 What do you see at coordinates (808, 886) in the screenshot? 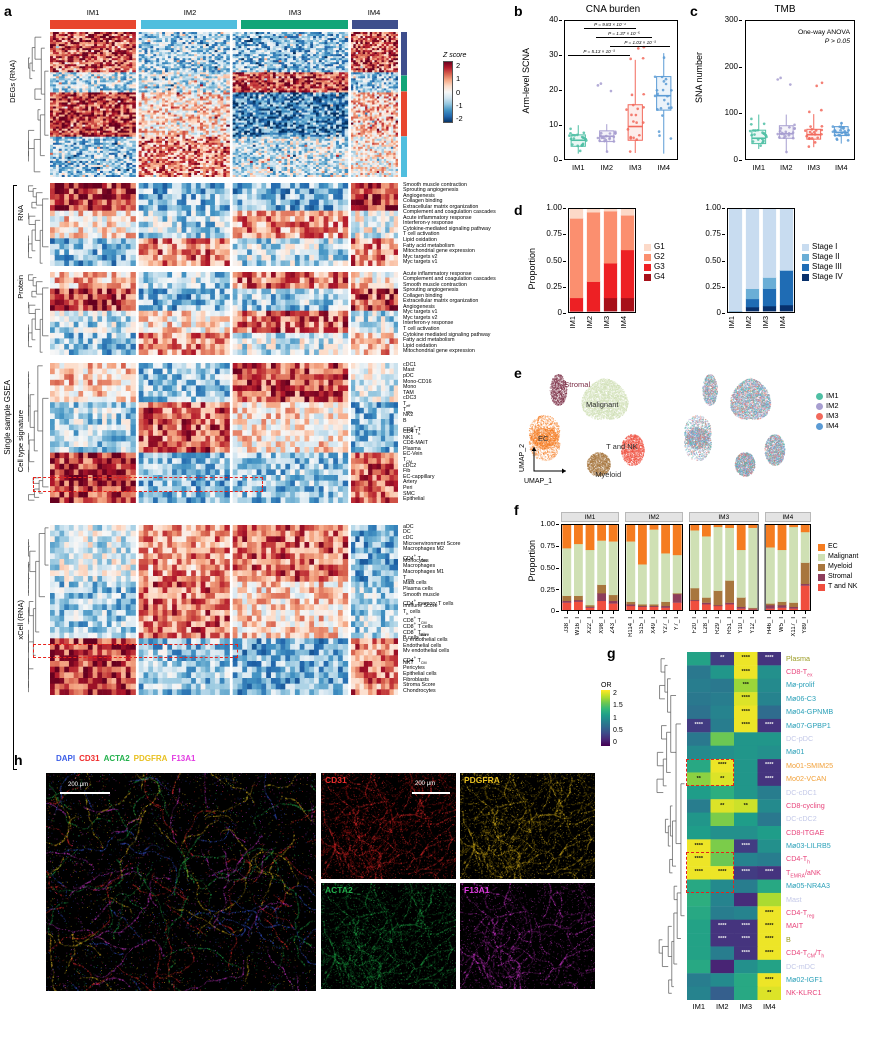
I see `cell-type-label: Mø05-NR4A3` at bounding box center [808, 886].